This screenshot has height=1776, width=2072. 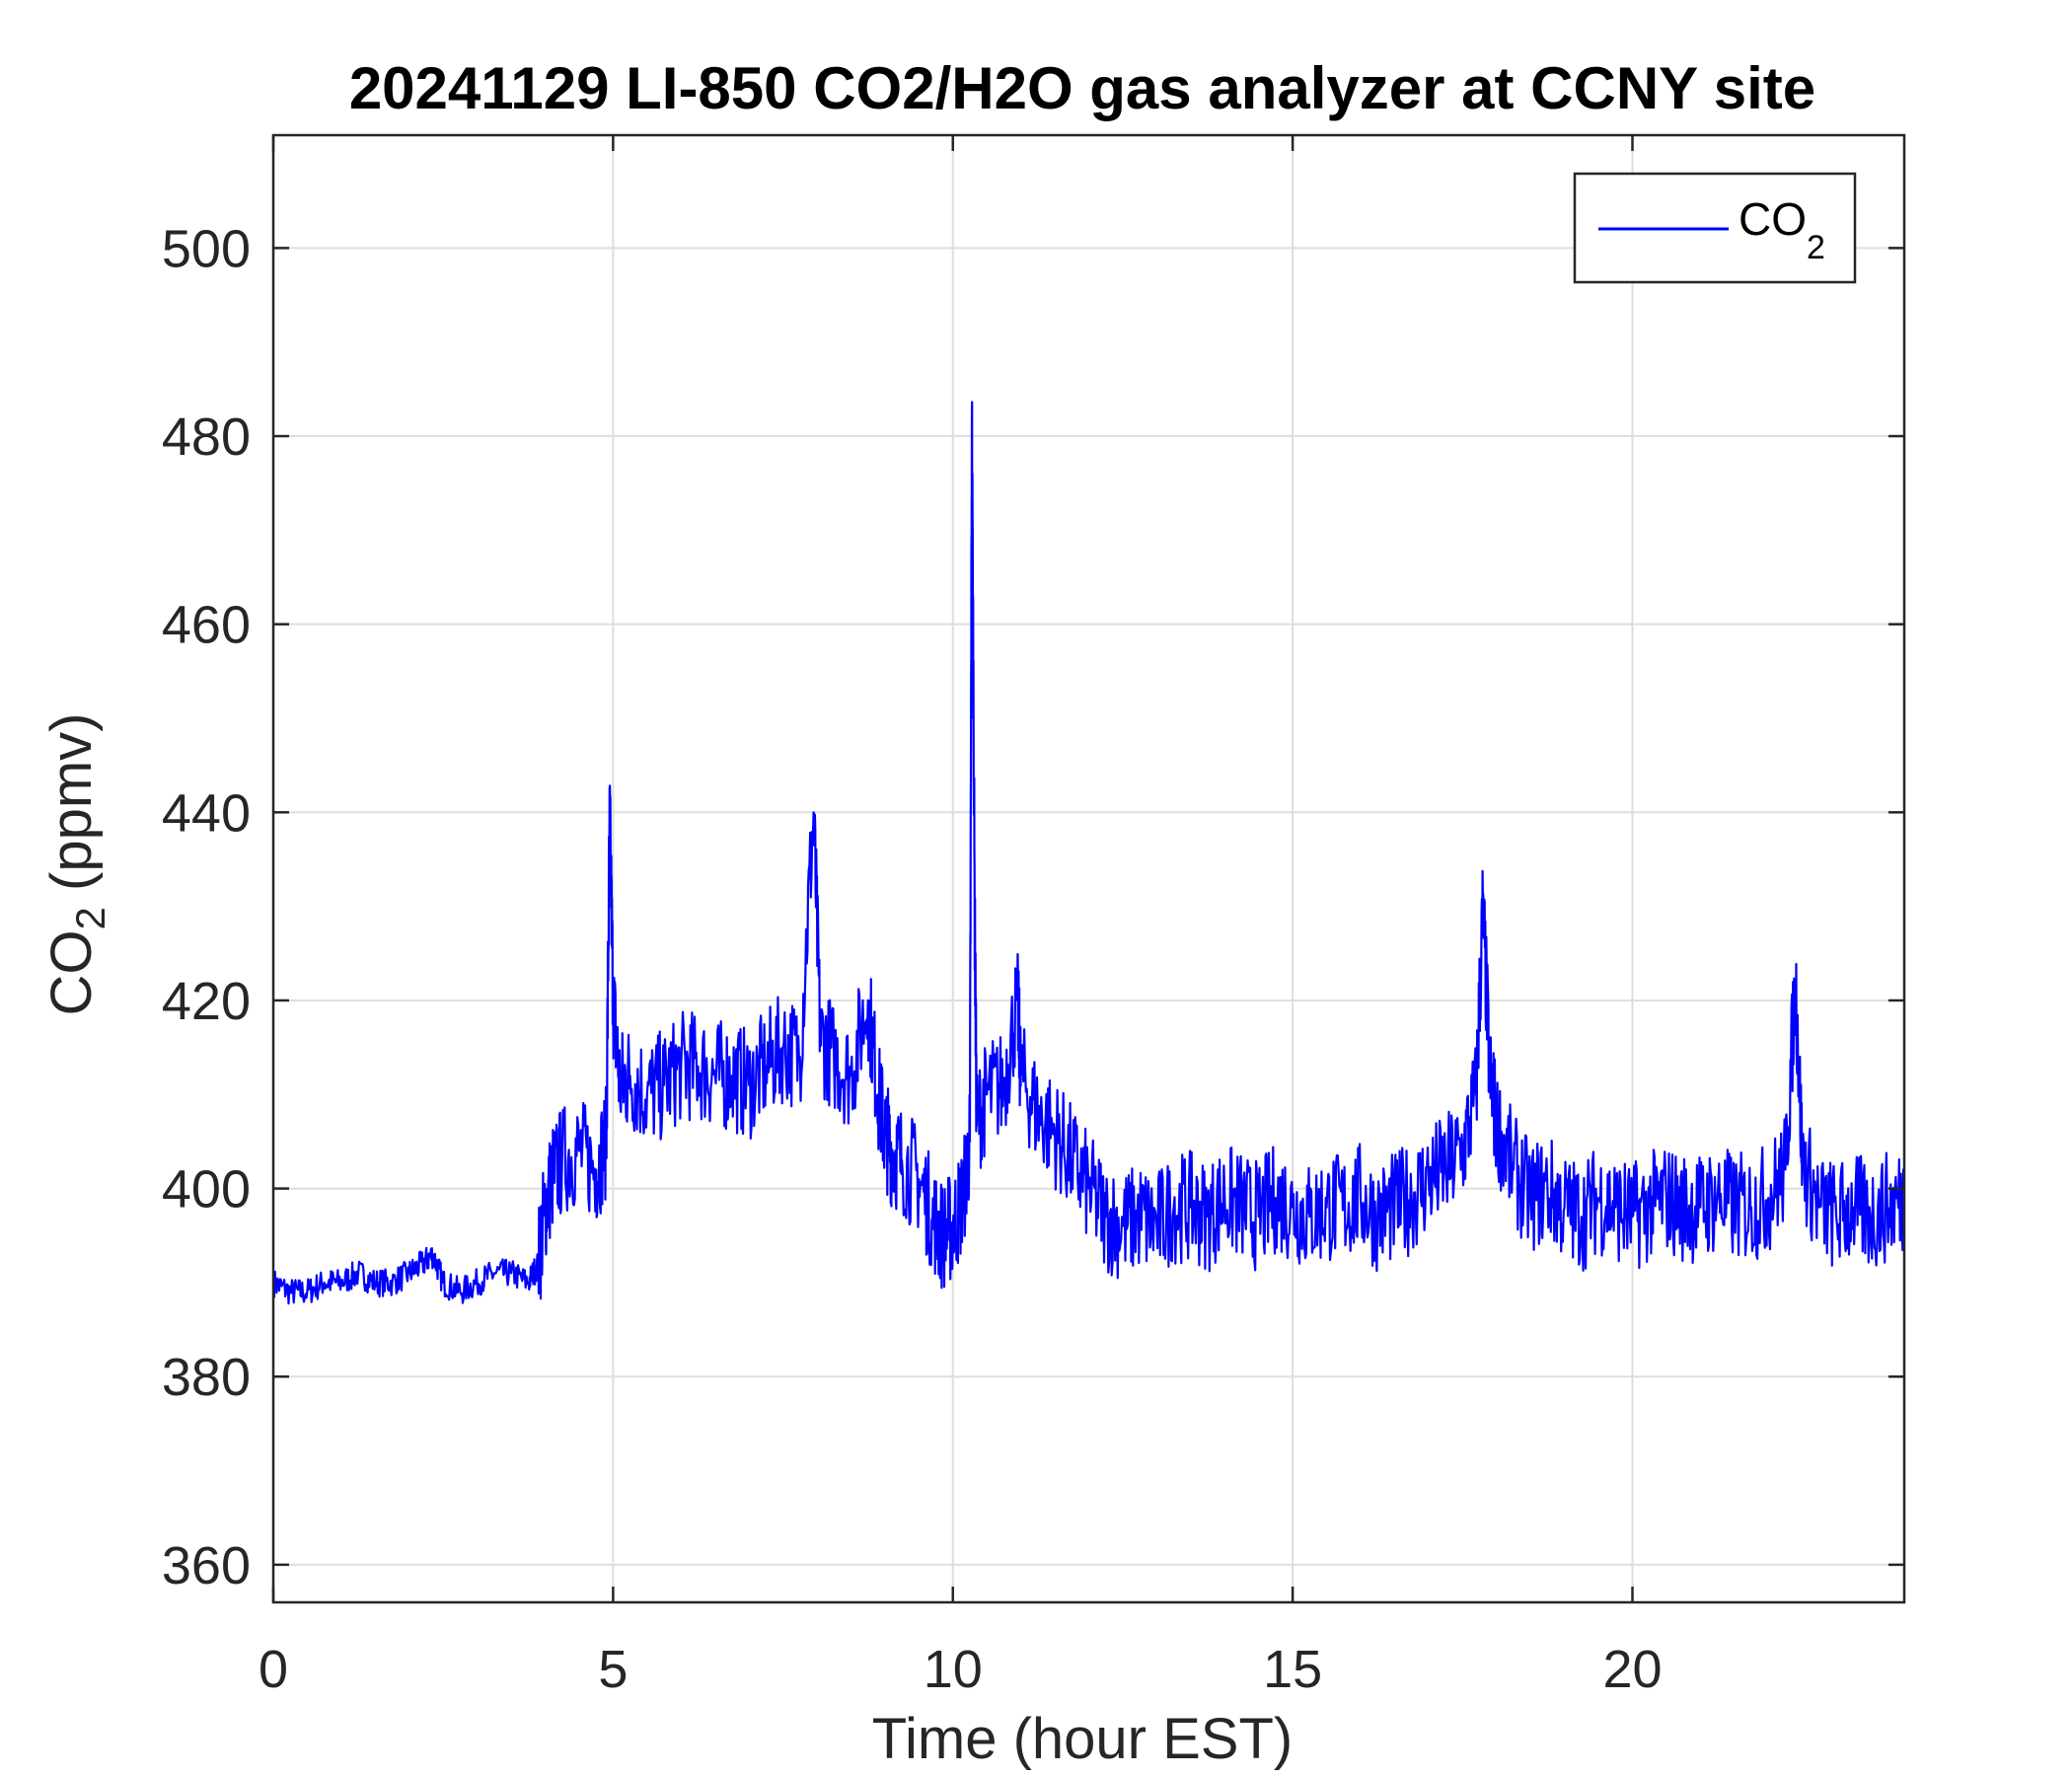 What do you see at coordinates (1083, 1739) in the screenshot?
I see `x-axis-label: Time (hour EST)` at bounding box center [1083, 1739].